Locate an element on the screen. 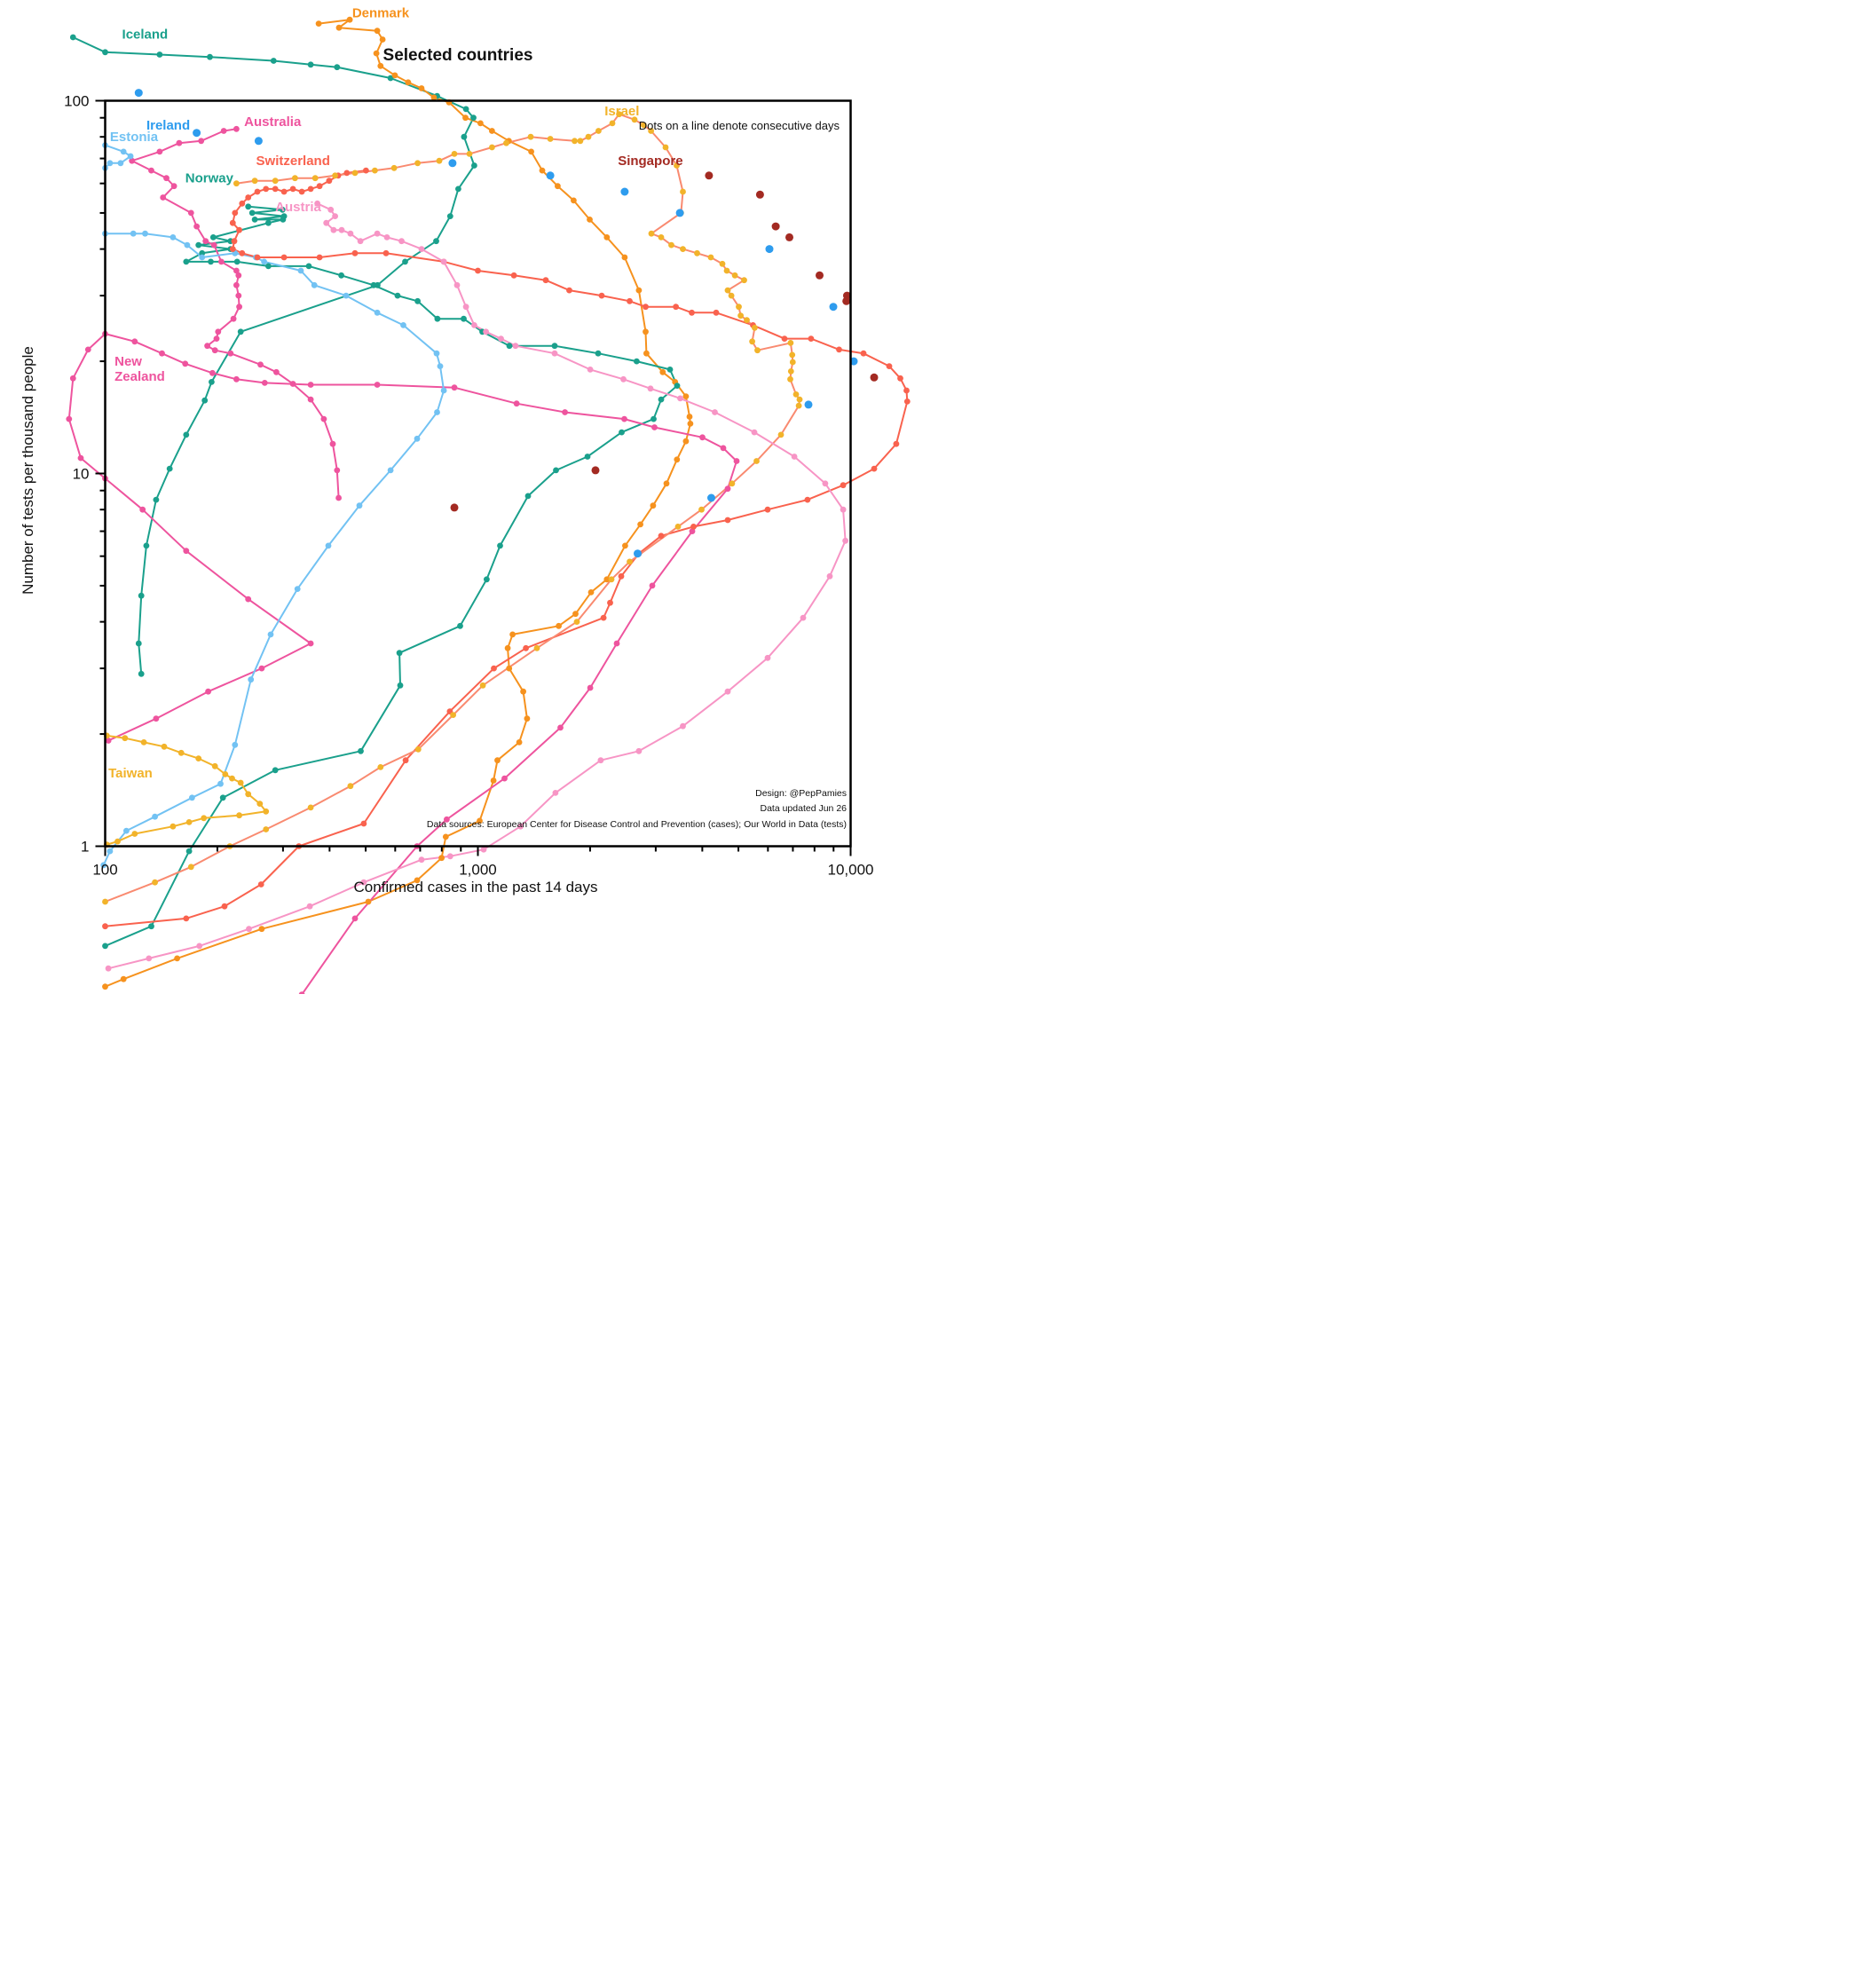  series-line-norway is located at coordinates (391, 576).